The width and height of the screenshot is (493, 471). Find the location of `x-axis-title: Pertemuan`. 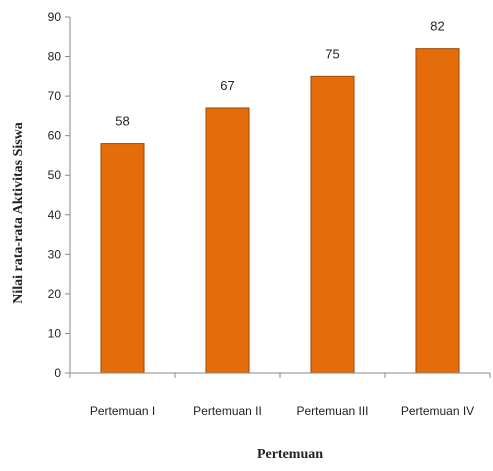

x-axis-title: Pertemuan is located at coordinates (290, 454).